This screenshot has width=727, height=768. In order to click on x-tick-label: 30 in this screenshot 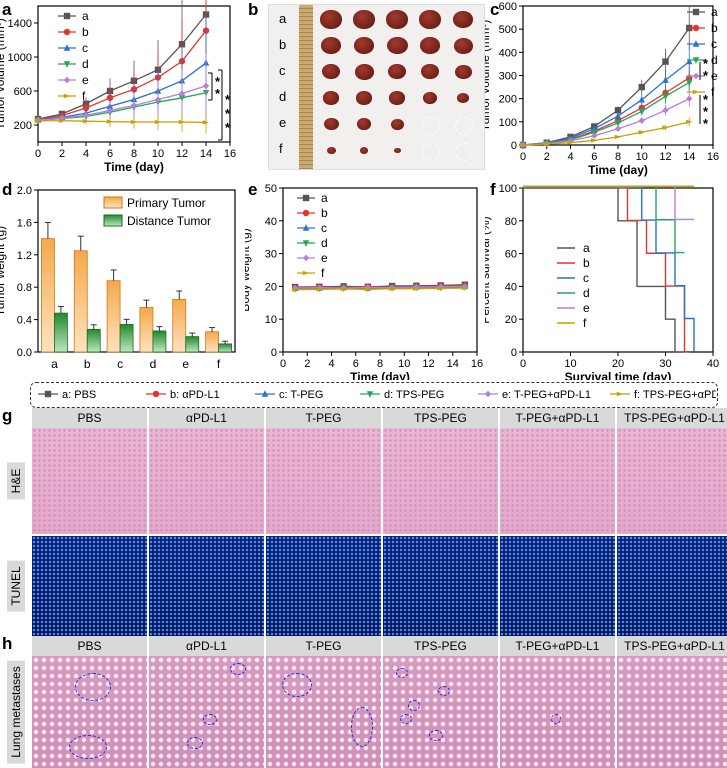, I will do `click(665, 364)`.